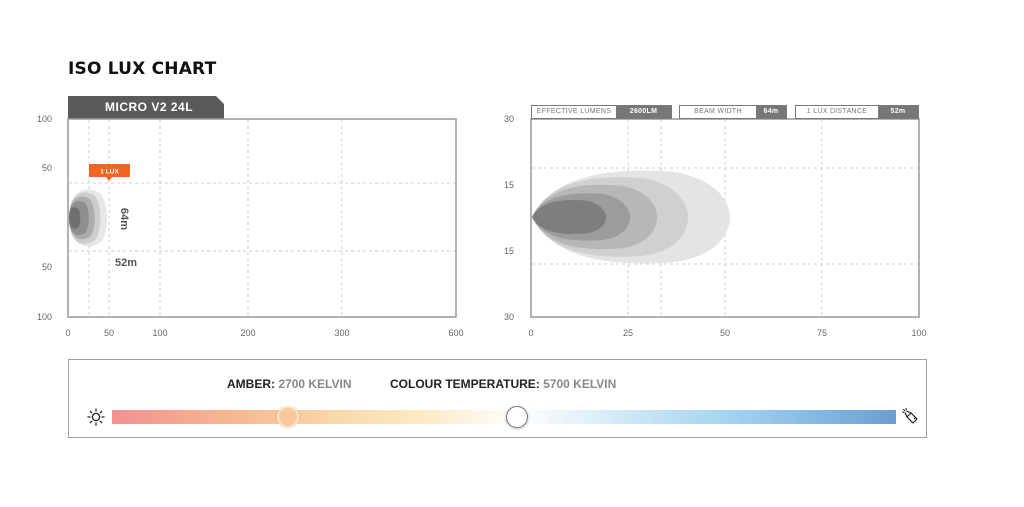 The width and height of the screenshot is (1024, 507). I want to click on lux-callout-box, so click(109, 170).